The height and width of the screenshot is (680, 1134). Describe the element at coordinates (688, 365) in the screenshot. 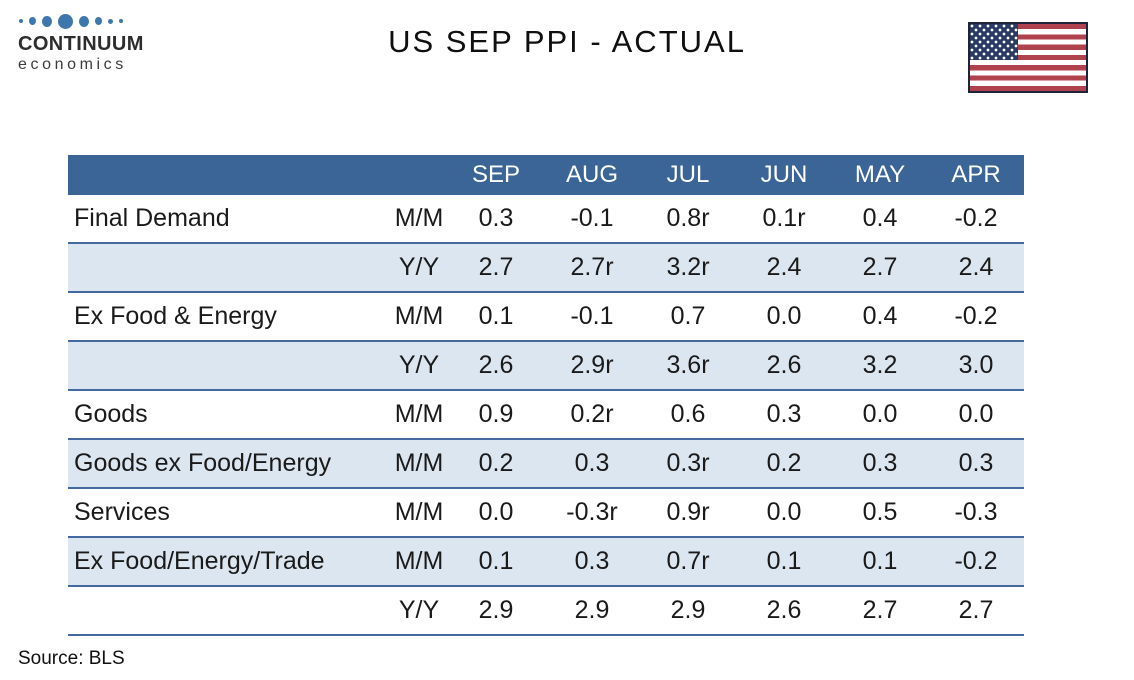

I see `value-cell: 3.6r` at that location.